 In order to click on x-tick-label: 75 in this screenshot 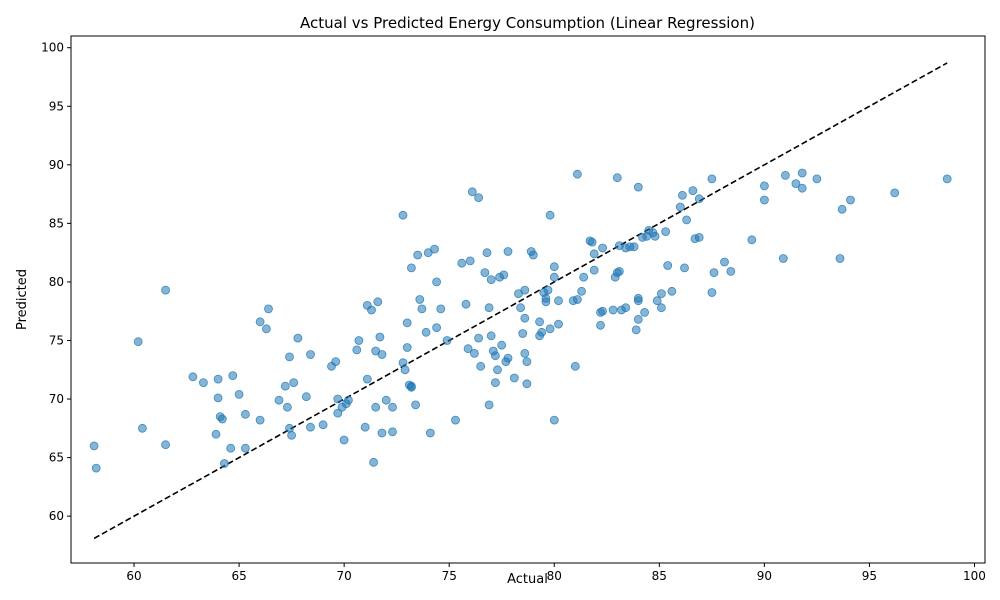, I will do `click(449, 576)`.